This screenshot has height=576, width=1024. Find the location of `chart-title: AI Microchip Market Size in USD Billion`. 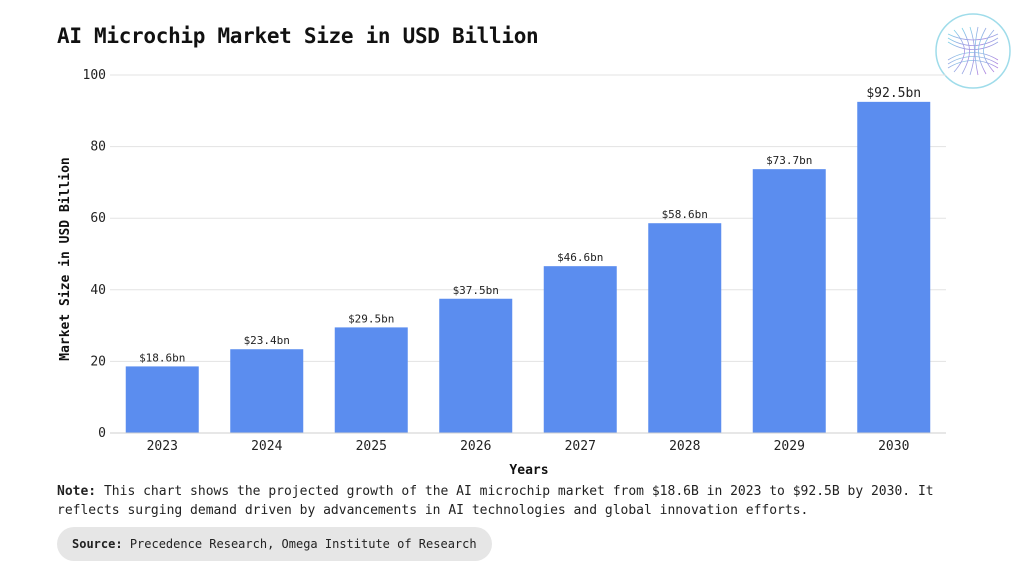

chart-title: AI Microchip Market Size in USD Billion is located at coordinates (298, 36).